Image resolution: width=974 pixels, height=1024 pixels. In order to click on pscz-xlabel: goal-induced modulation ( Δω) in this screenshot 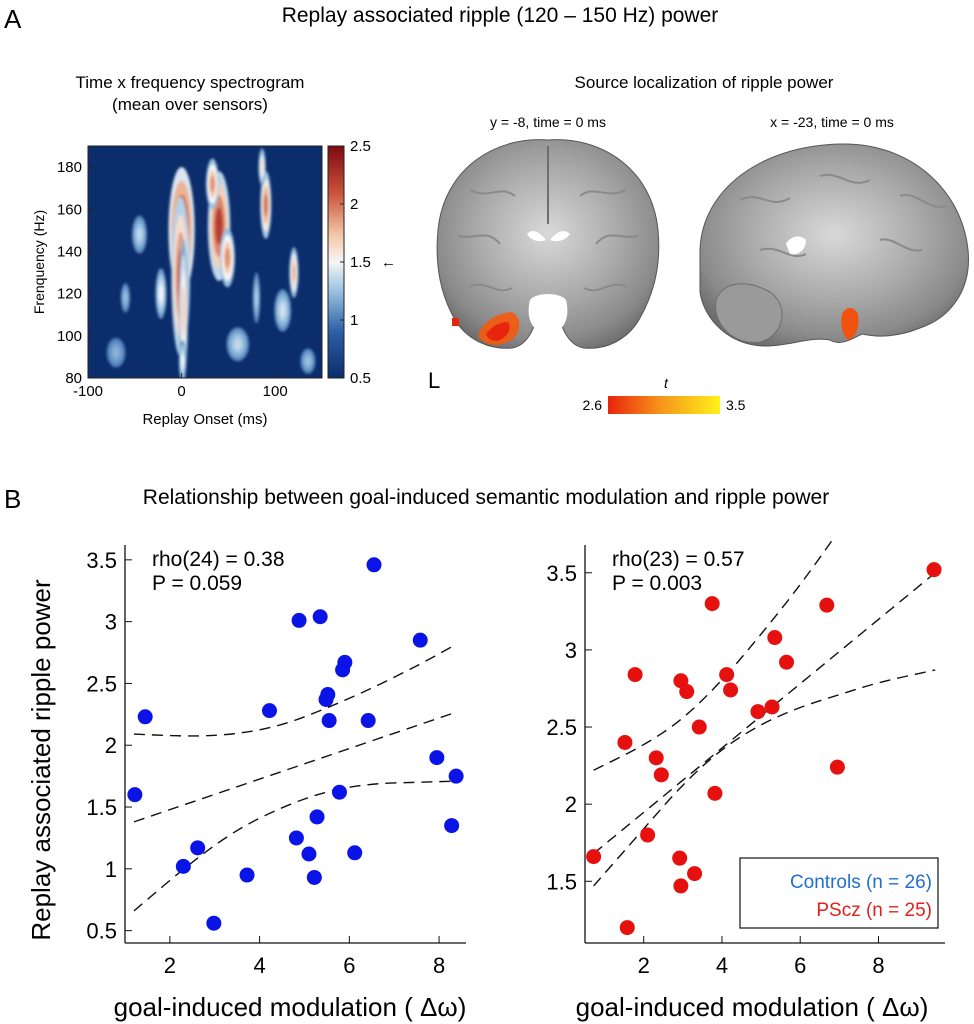, I will do `click(752, 1007)`.